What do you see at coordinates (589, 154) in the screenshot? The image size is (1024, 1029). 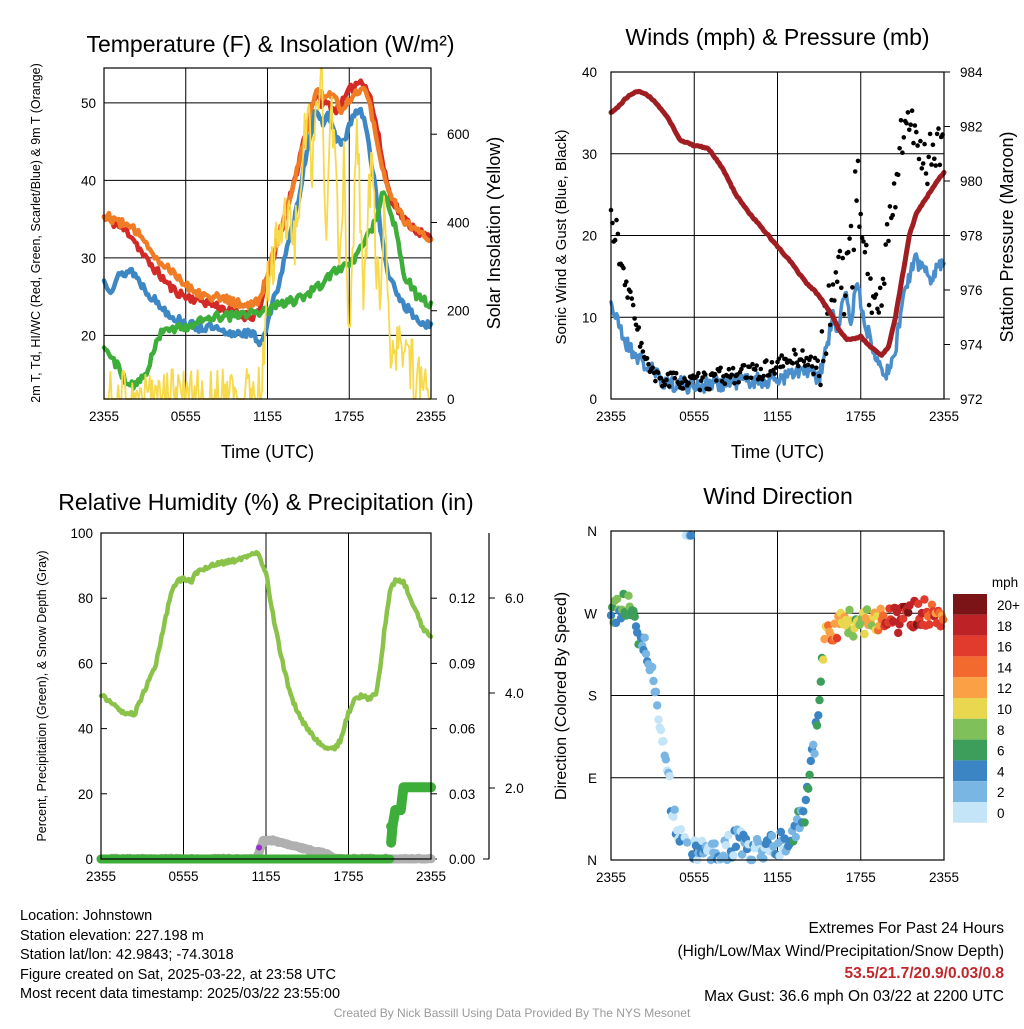 I see `wind-y-tick-label: 30` at bounding box center [589, 154].